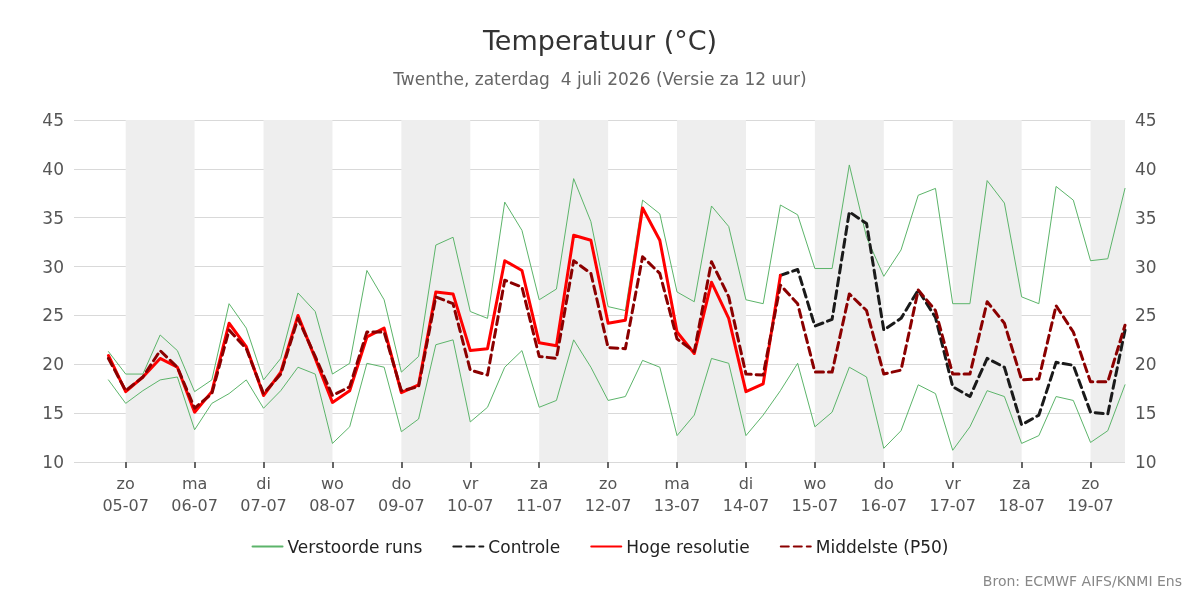 This screenshot has width=1200, height=600. Describe the element at coordinates (1146, 217) in the screenshot. I see `y2-tick-label: 35` at that location.